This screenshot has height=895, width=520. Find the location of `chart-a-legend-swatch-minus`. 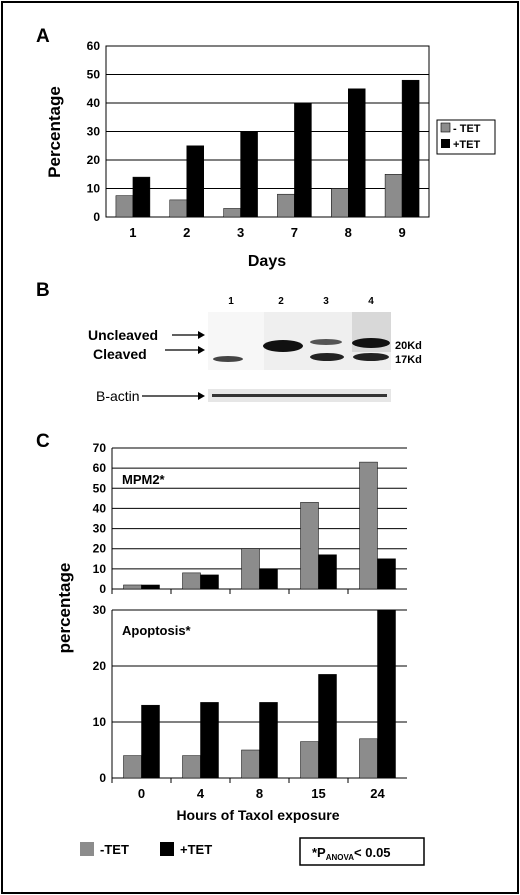

chart-a-legend-swatch-minus is located at coordinates (445, 127).